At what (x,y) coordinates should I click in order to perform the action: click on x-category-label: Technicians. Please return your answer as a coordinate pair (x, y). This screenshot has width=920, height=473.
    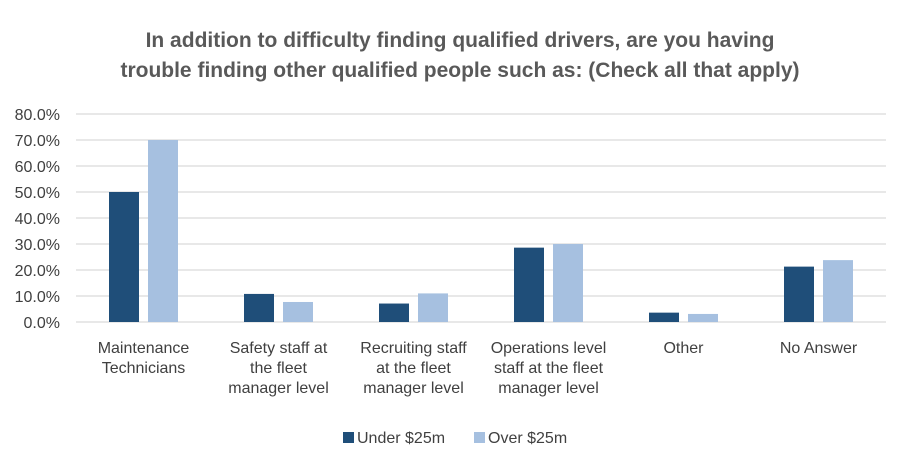
    Looking at the image, I should click on (144, 368).